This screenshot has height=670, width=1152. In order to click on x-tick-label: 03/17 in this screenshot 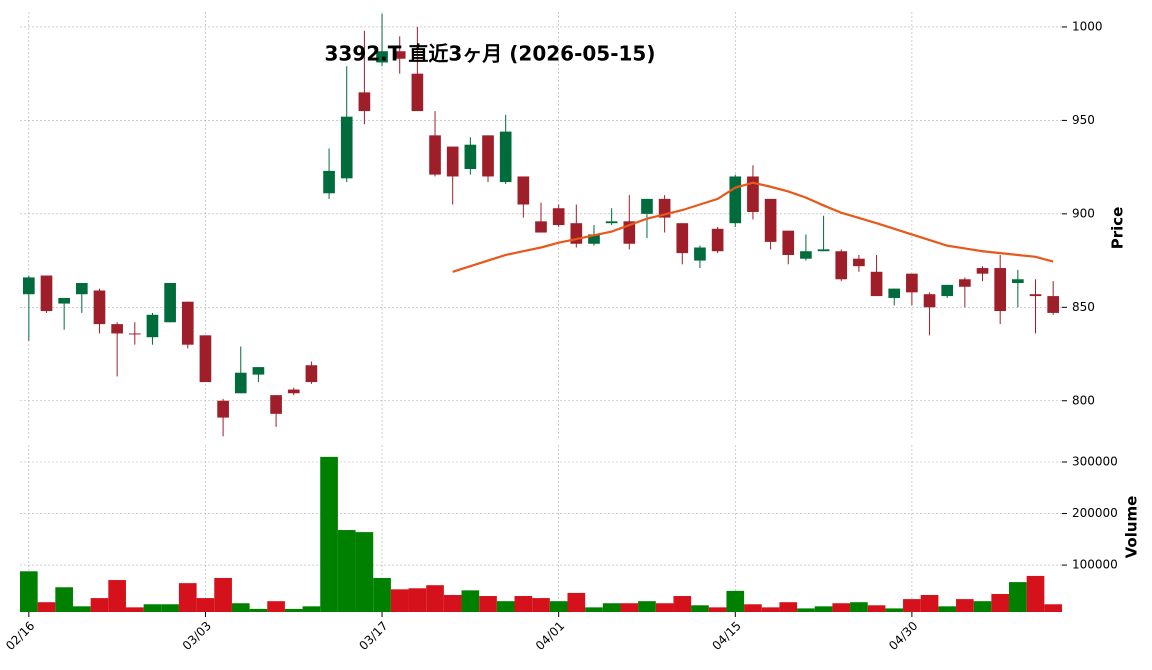, I will do `click(373, 636)`.